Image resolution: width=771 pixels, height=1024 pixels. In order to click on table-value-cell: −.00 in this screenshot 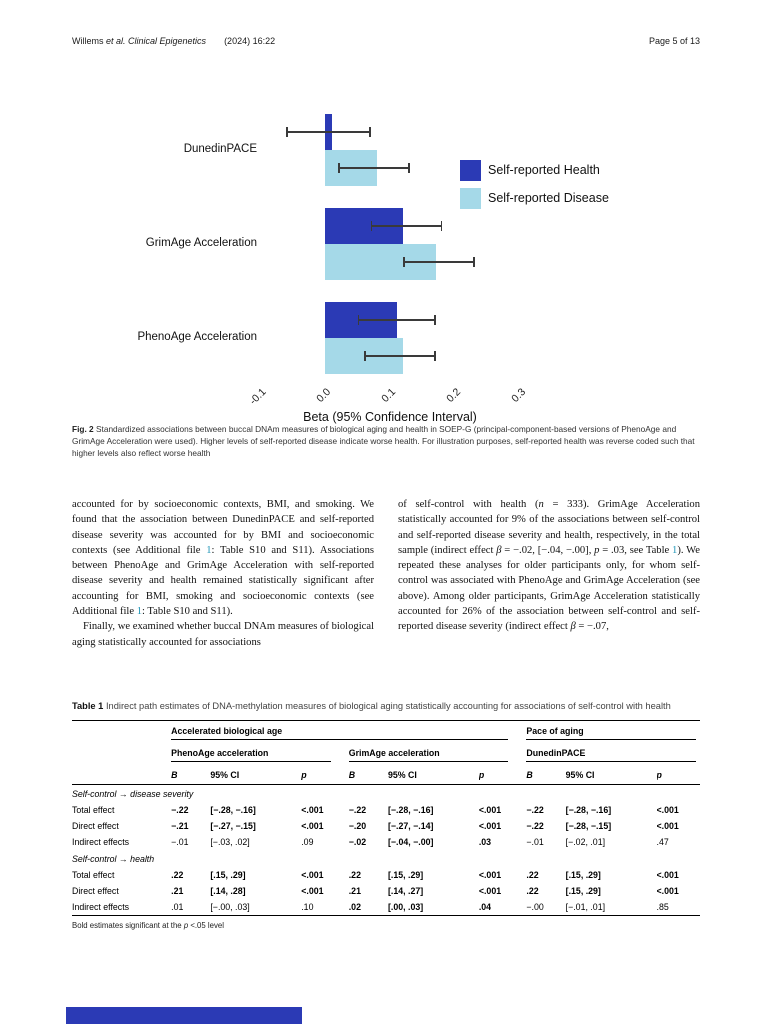, I will do `click(535, 907)`.